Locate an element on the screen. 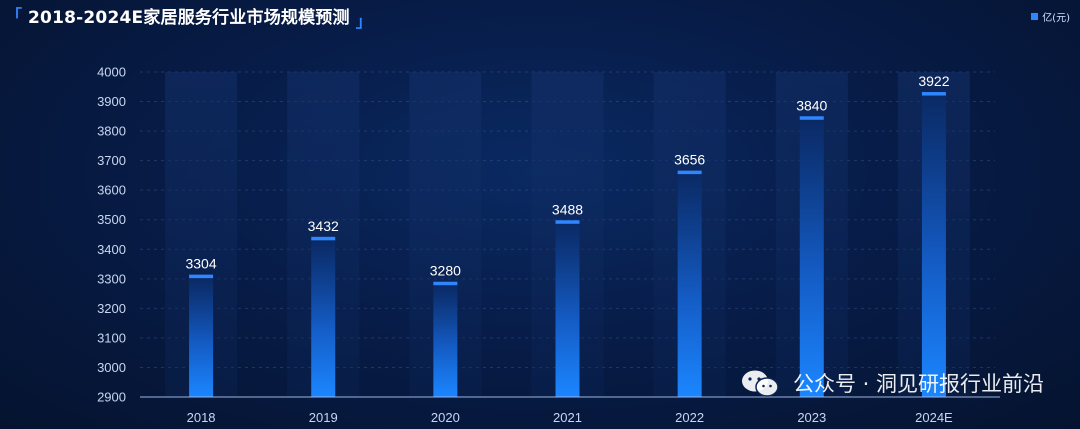  x-tick-label: 2021 is located at coordinates (567, 417).